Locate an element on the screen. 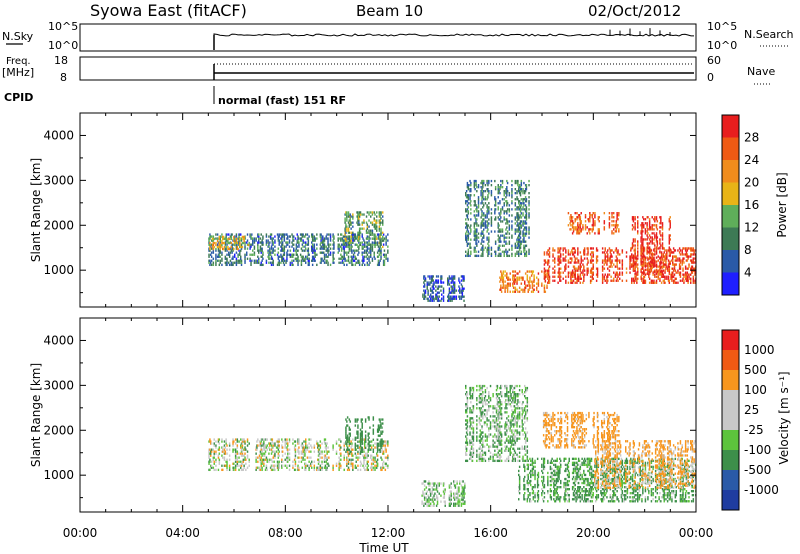 The height and width of the screenshot is (554, 800). cpid-row: CPID normal (fast) 151 RF is located at coordinates (175, 96).